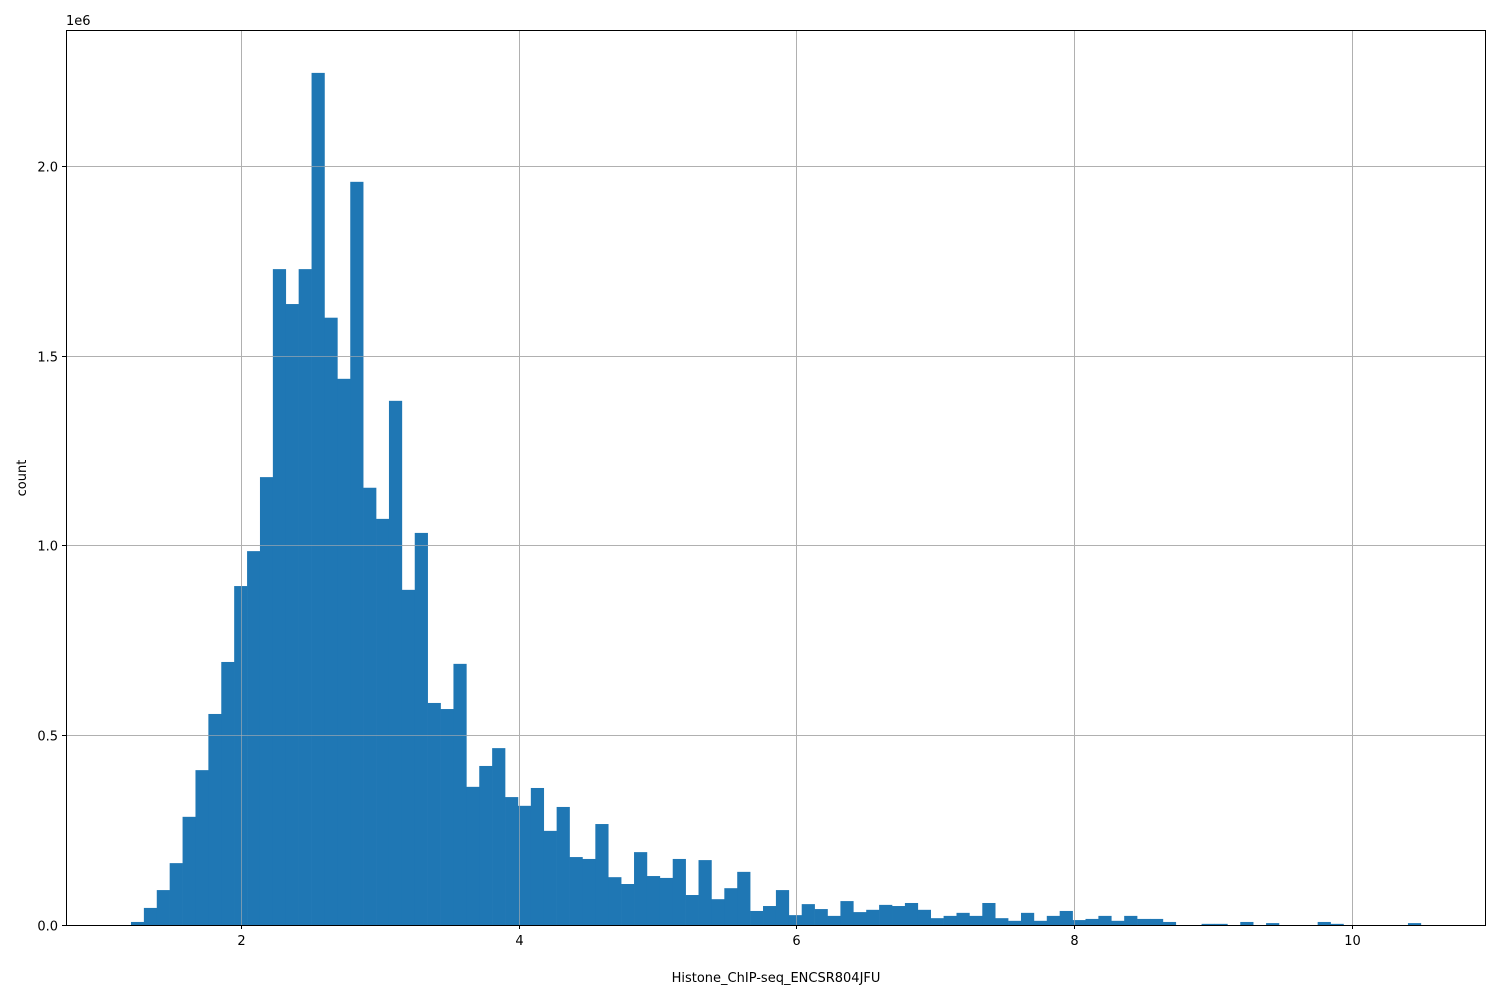 This screenshot has height=1004, width=1500. I want to click on y-axis-ticks: 0.0 0.5 1.0 1.5 2.0, so click(51, 548).